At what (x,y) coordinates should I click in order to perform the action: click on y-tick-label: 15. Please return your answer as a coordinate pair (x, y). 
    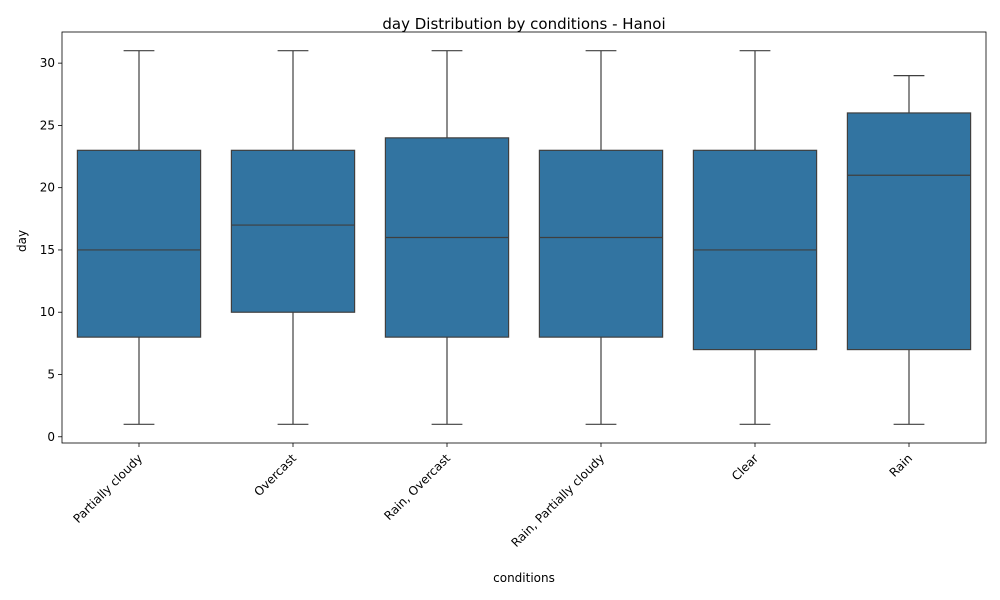
    Looking at the image, I should click on (47, 250).